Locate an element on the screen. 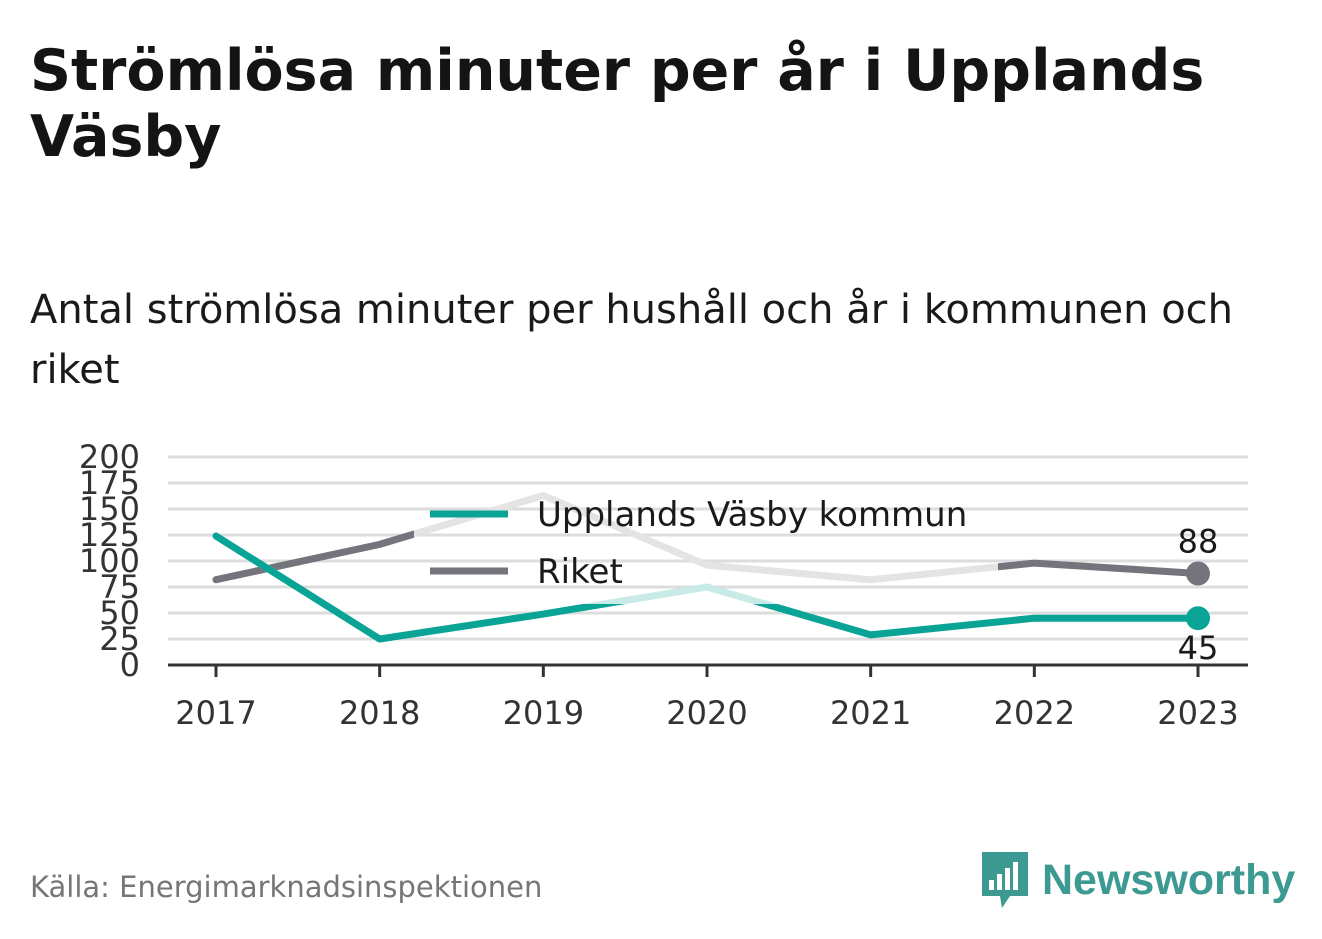  y-tick-label: 25 is located at coordinates (119, 639).